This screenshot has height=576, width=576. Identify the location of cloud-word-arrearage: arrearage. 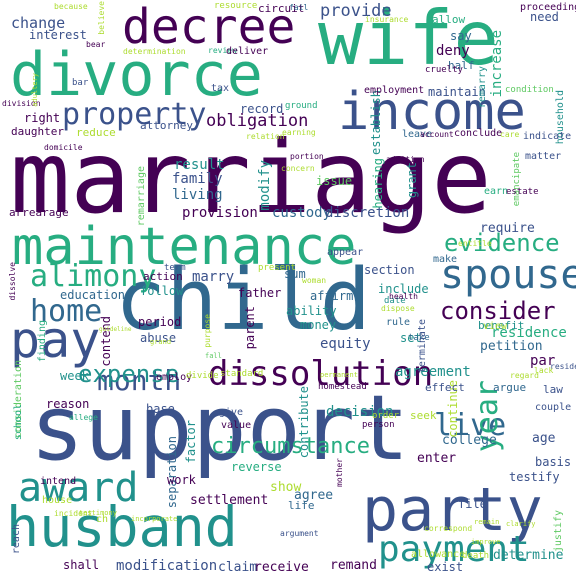
(39, 212).